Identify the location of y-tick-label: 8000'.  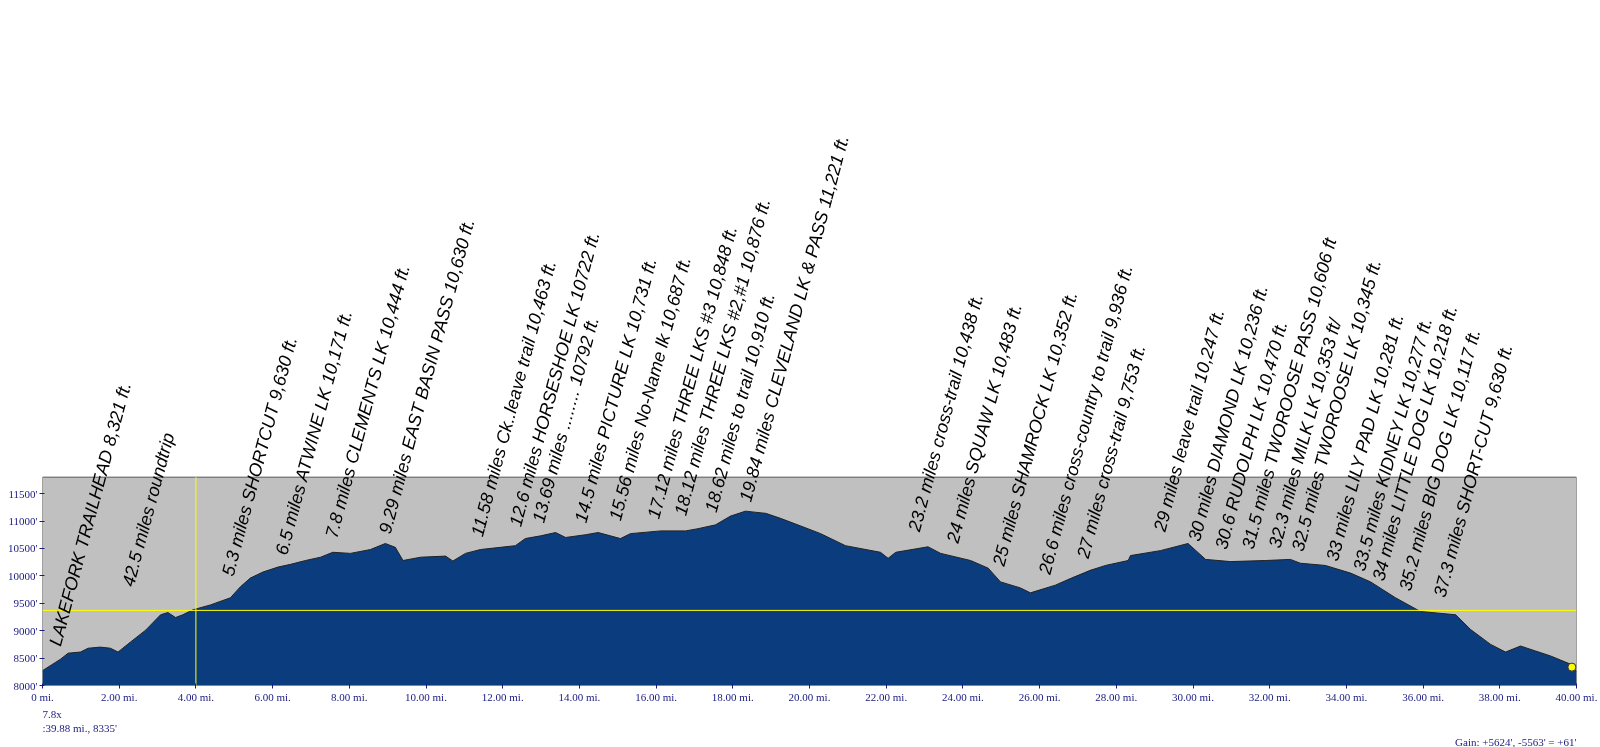
(25, 685).